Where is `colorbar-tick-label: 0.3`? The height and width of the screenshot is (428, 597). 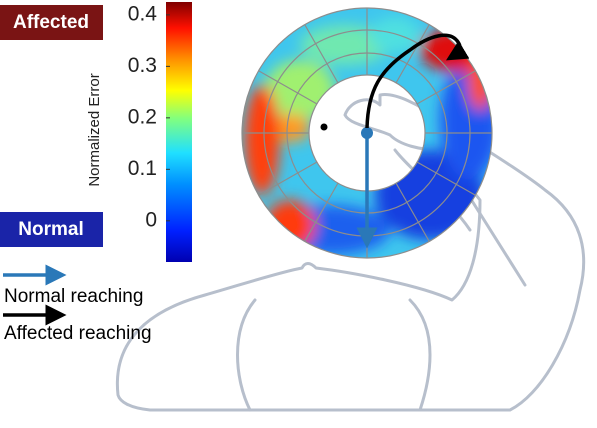
colorbar-tick-label: 0.3 is located at coordinates (142, 65).